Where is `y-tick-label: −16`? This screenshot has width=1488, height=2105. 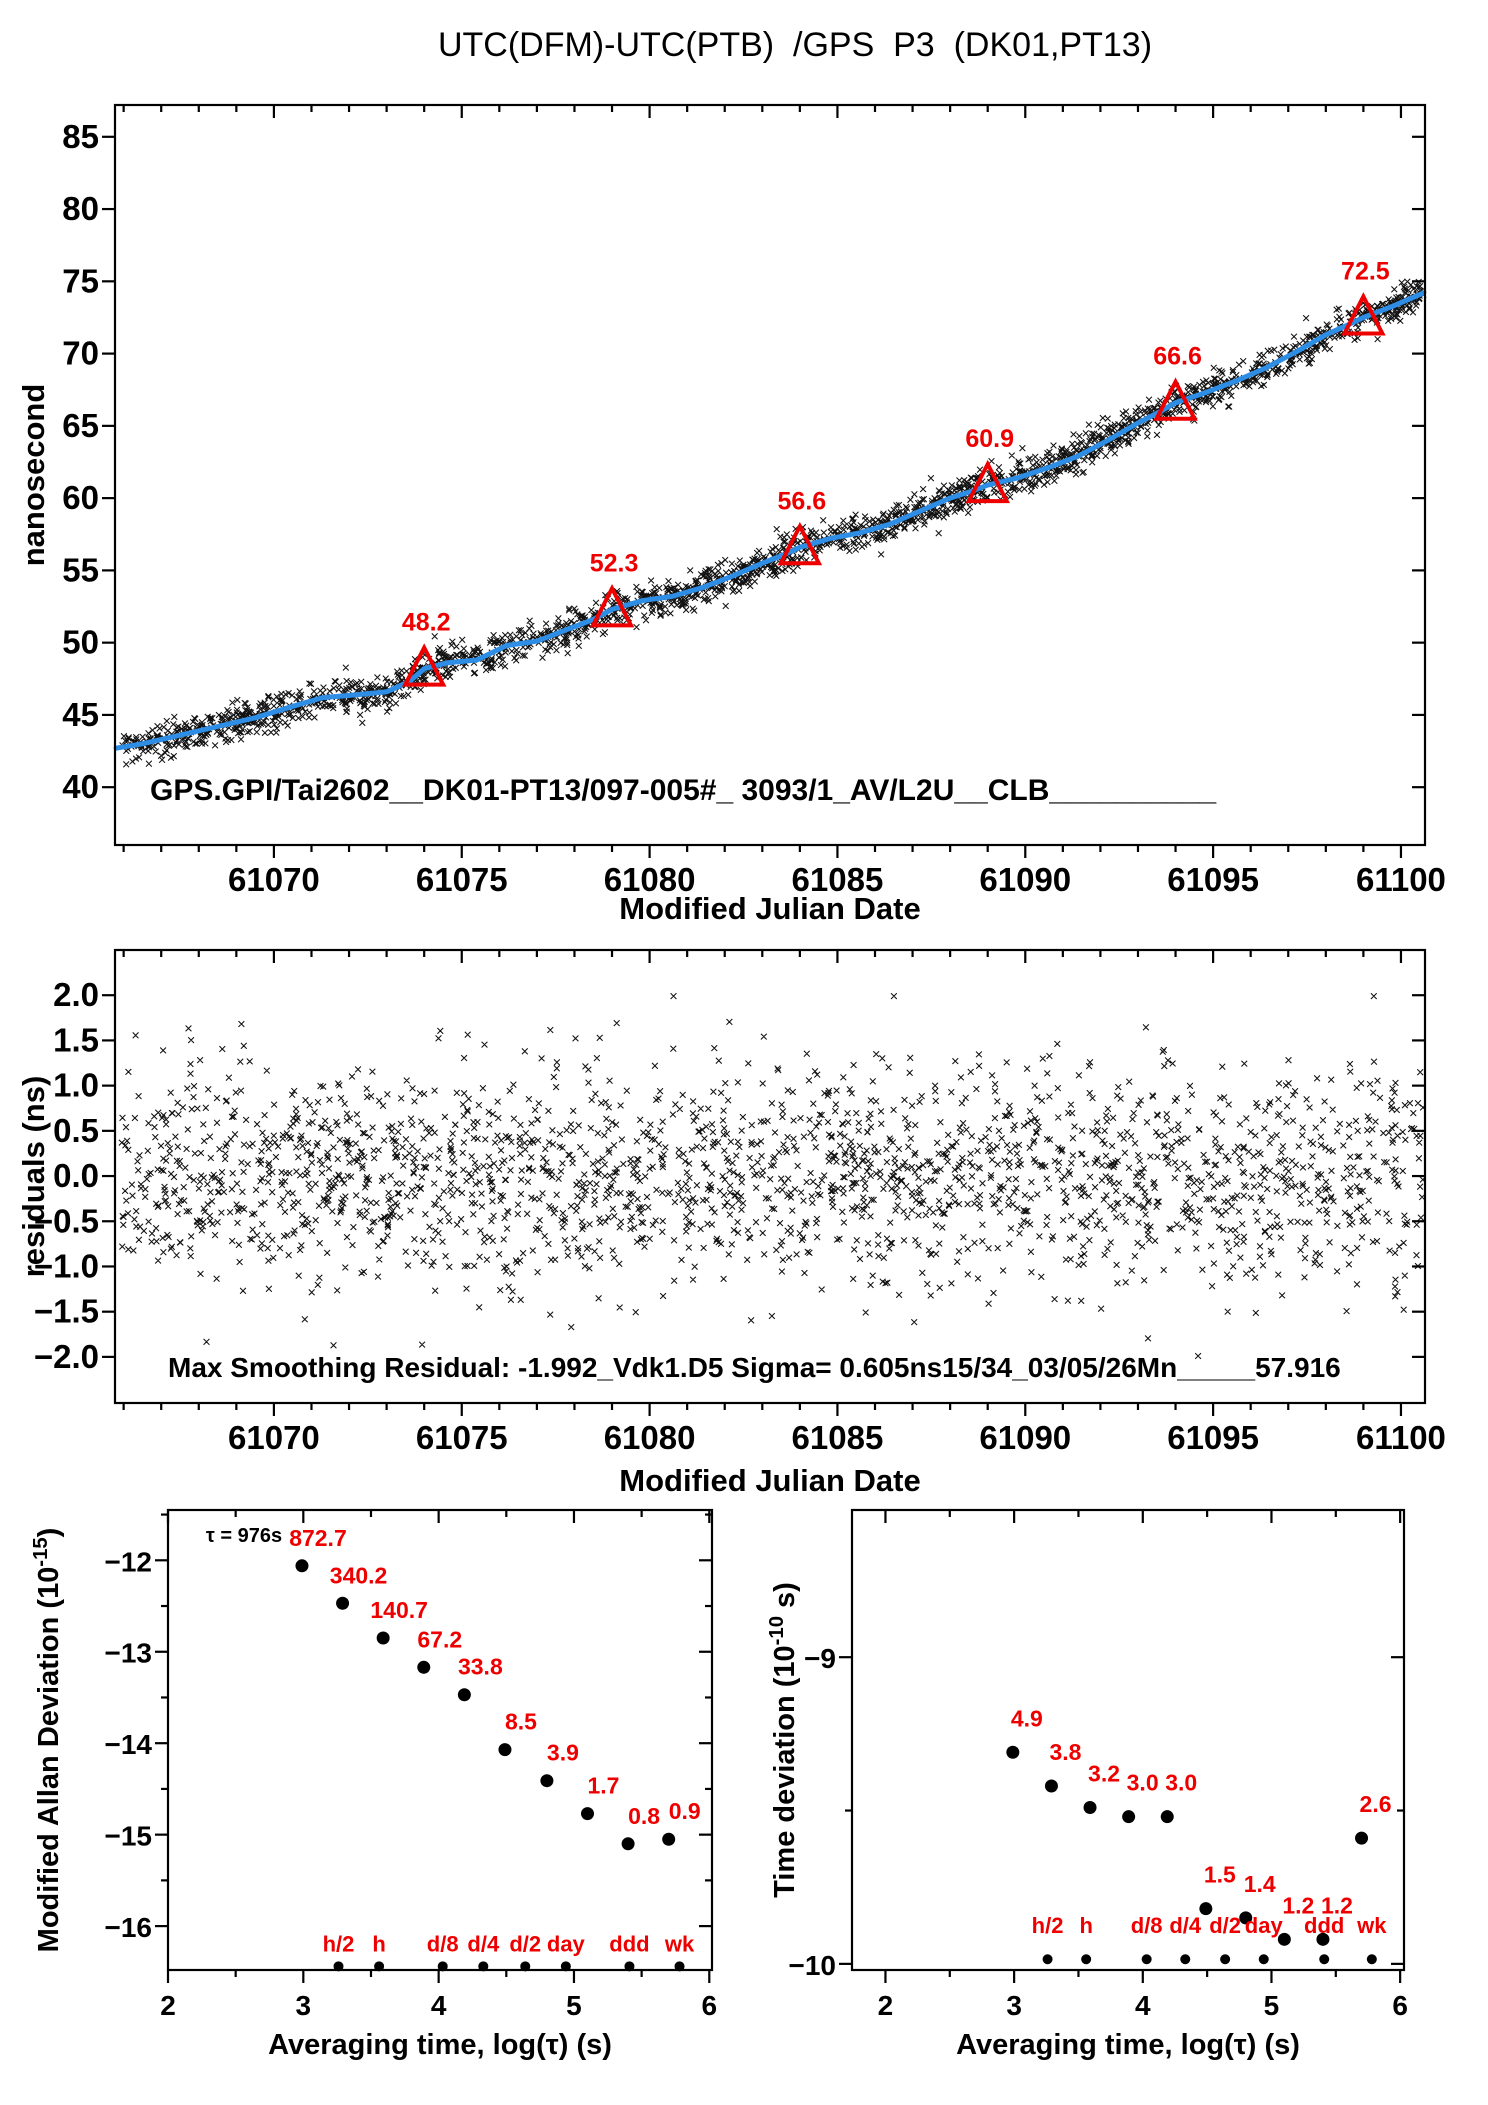
y-tick-label: −16 is located at coordinates (129, 1927).